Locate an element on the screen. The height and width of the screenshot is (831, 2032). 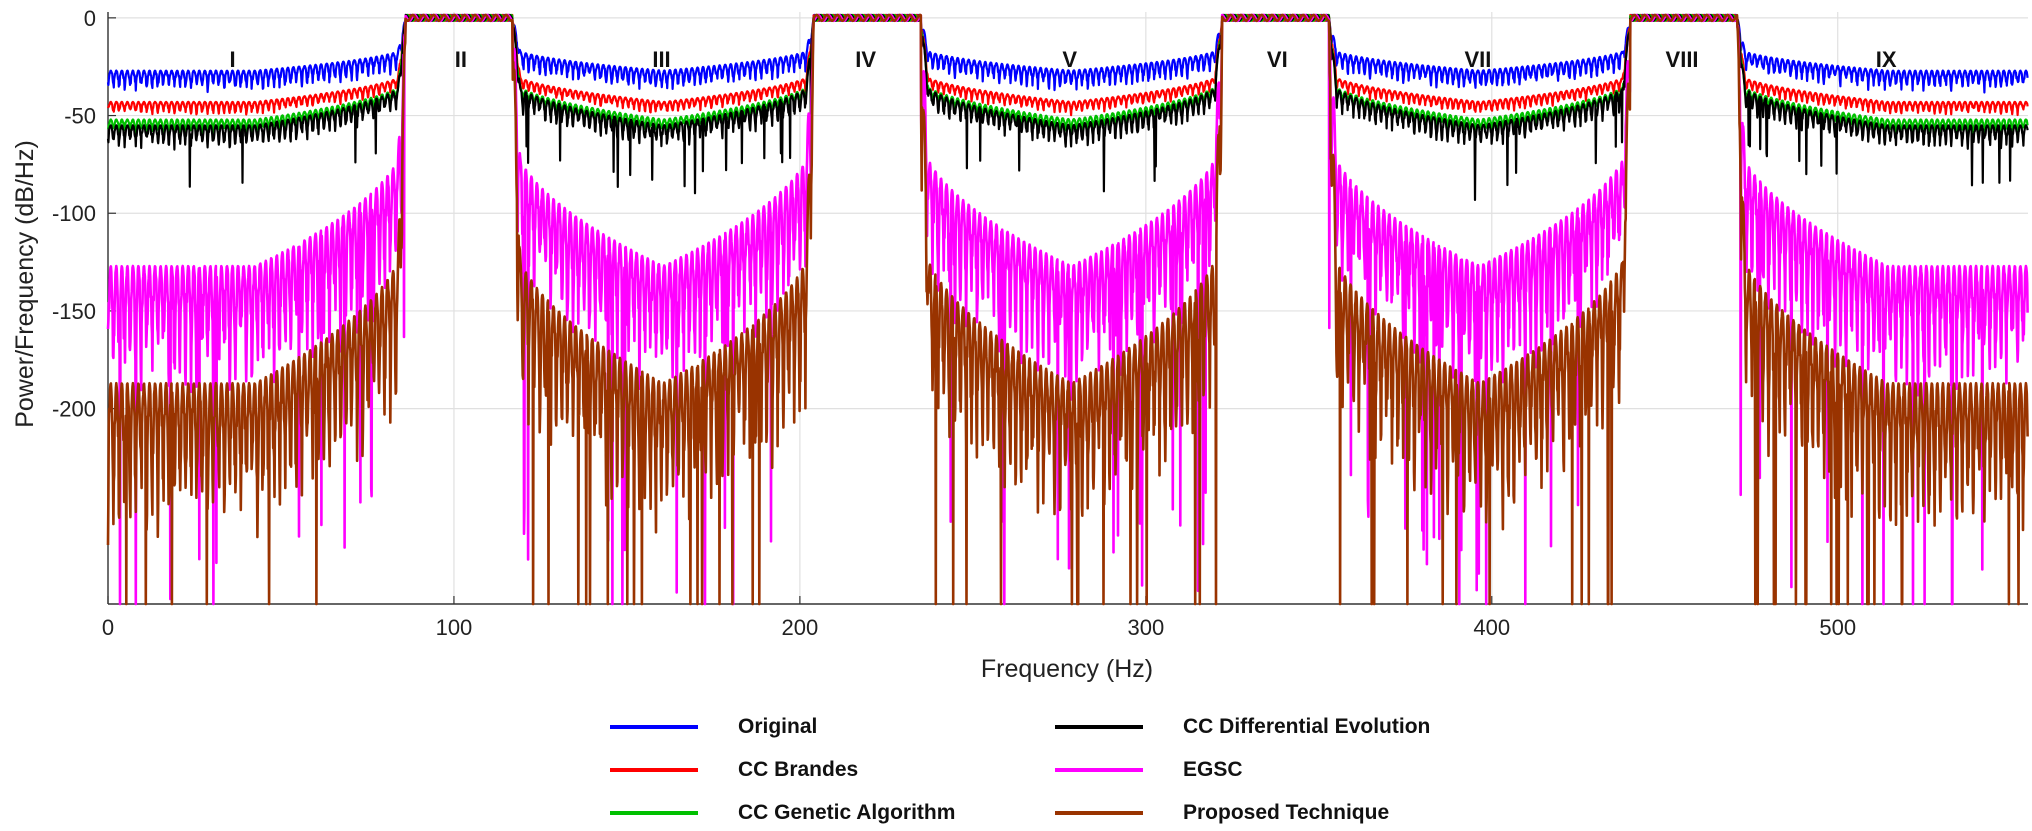
x-tick-label: 0 is located at coordinates (108, 627).